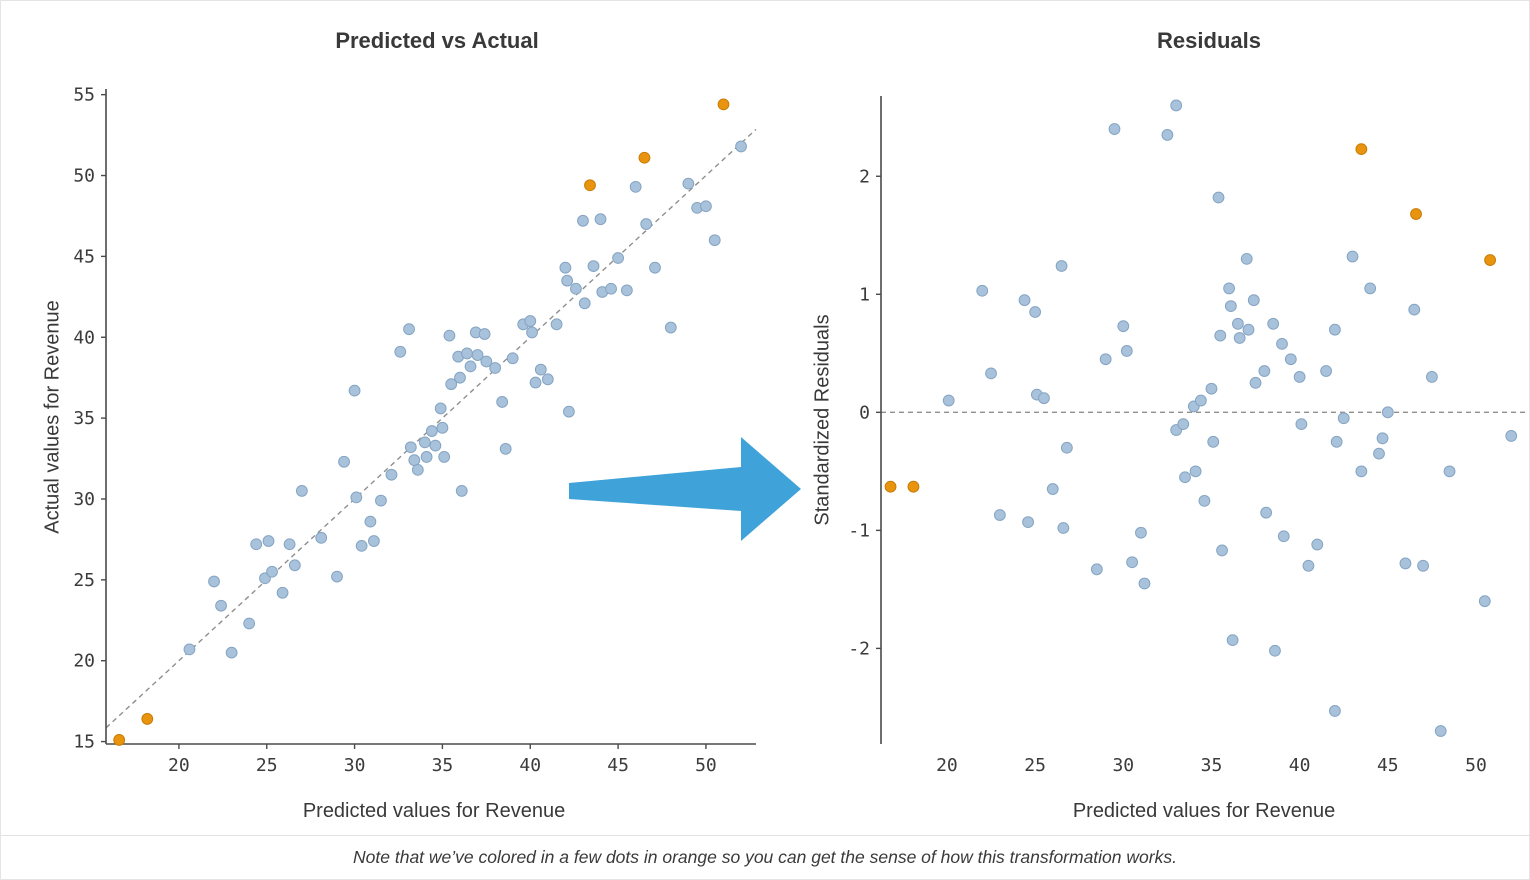  What do you see at coordinates (84, 580) in the screenshot?
I see `y-tick-label: 25` at bounding box center [84, 580].